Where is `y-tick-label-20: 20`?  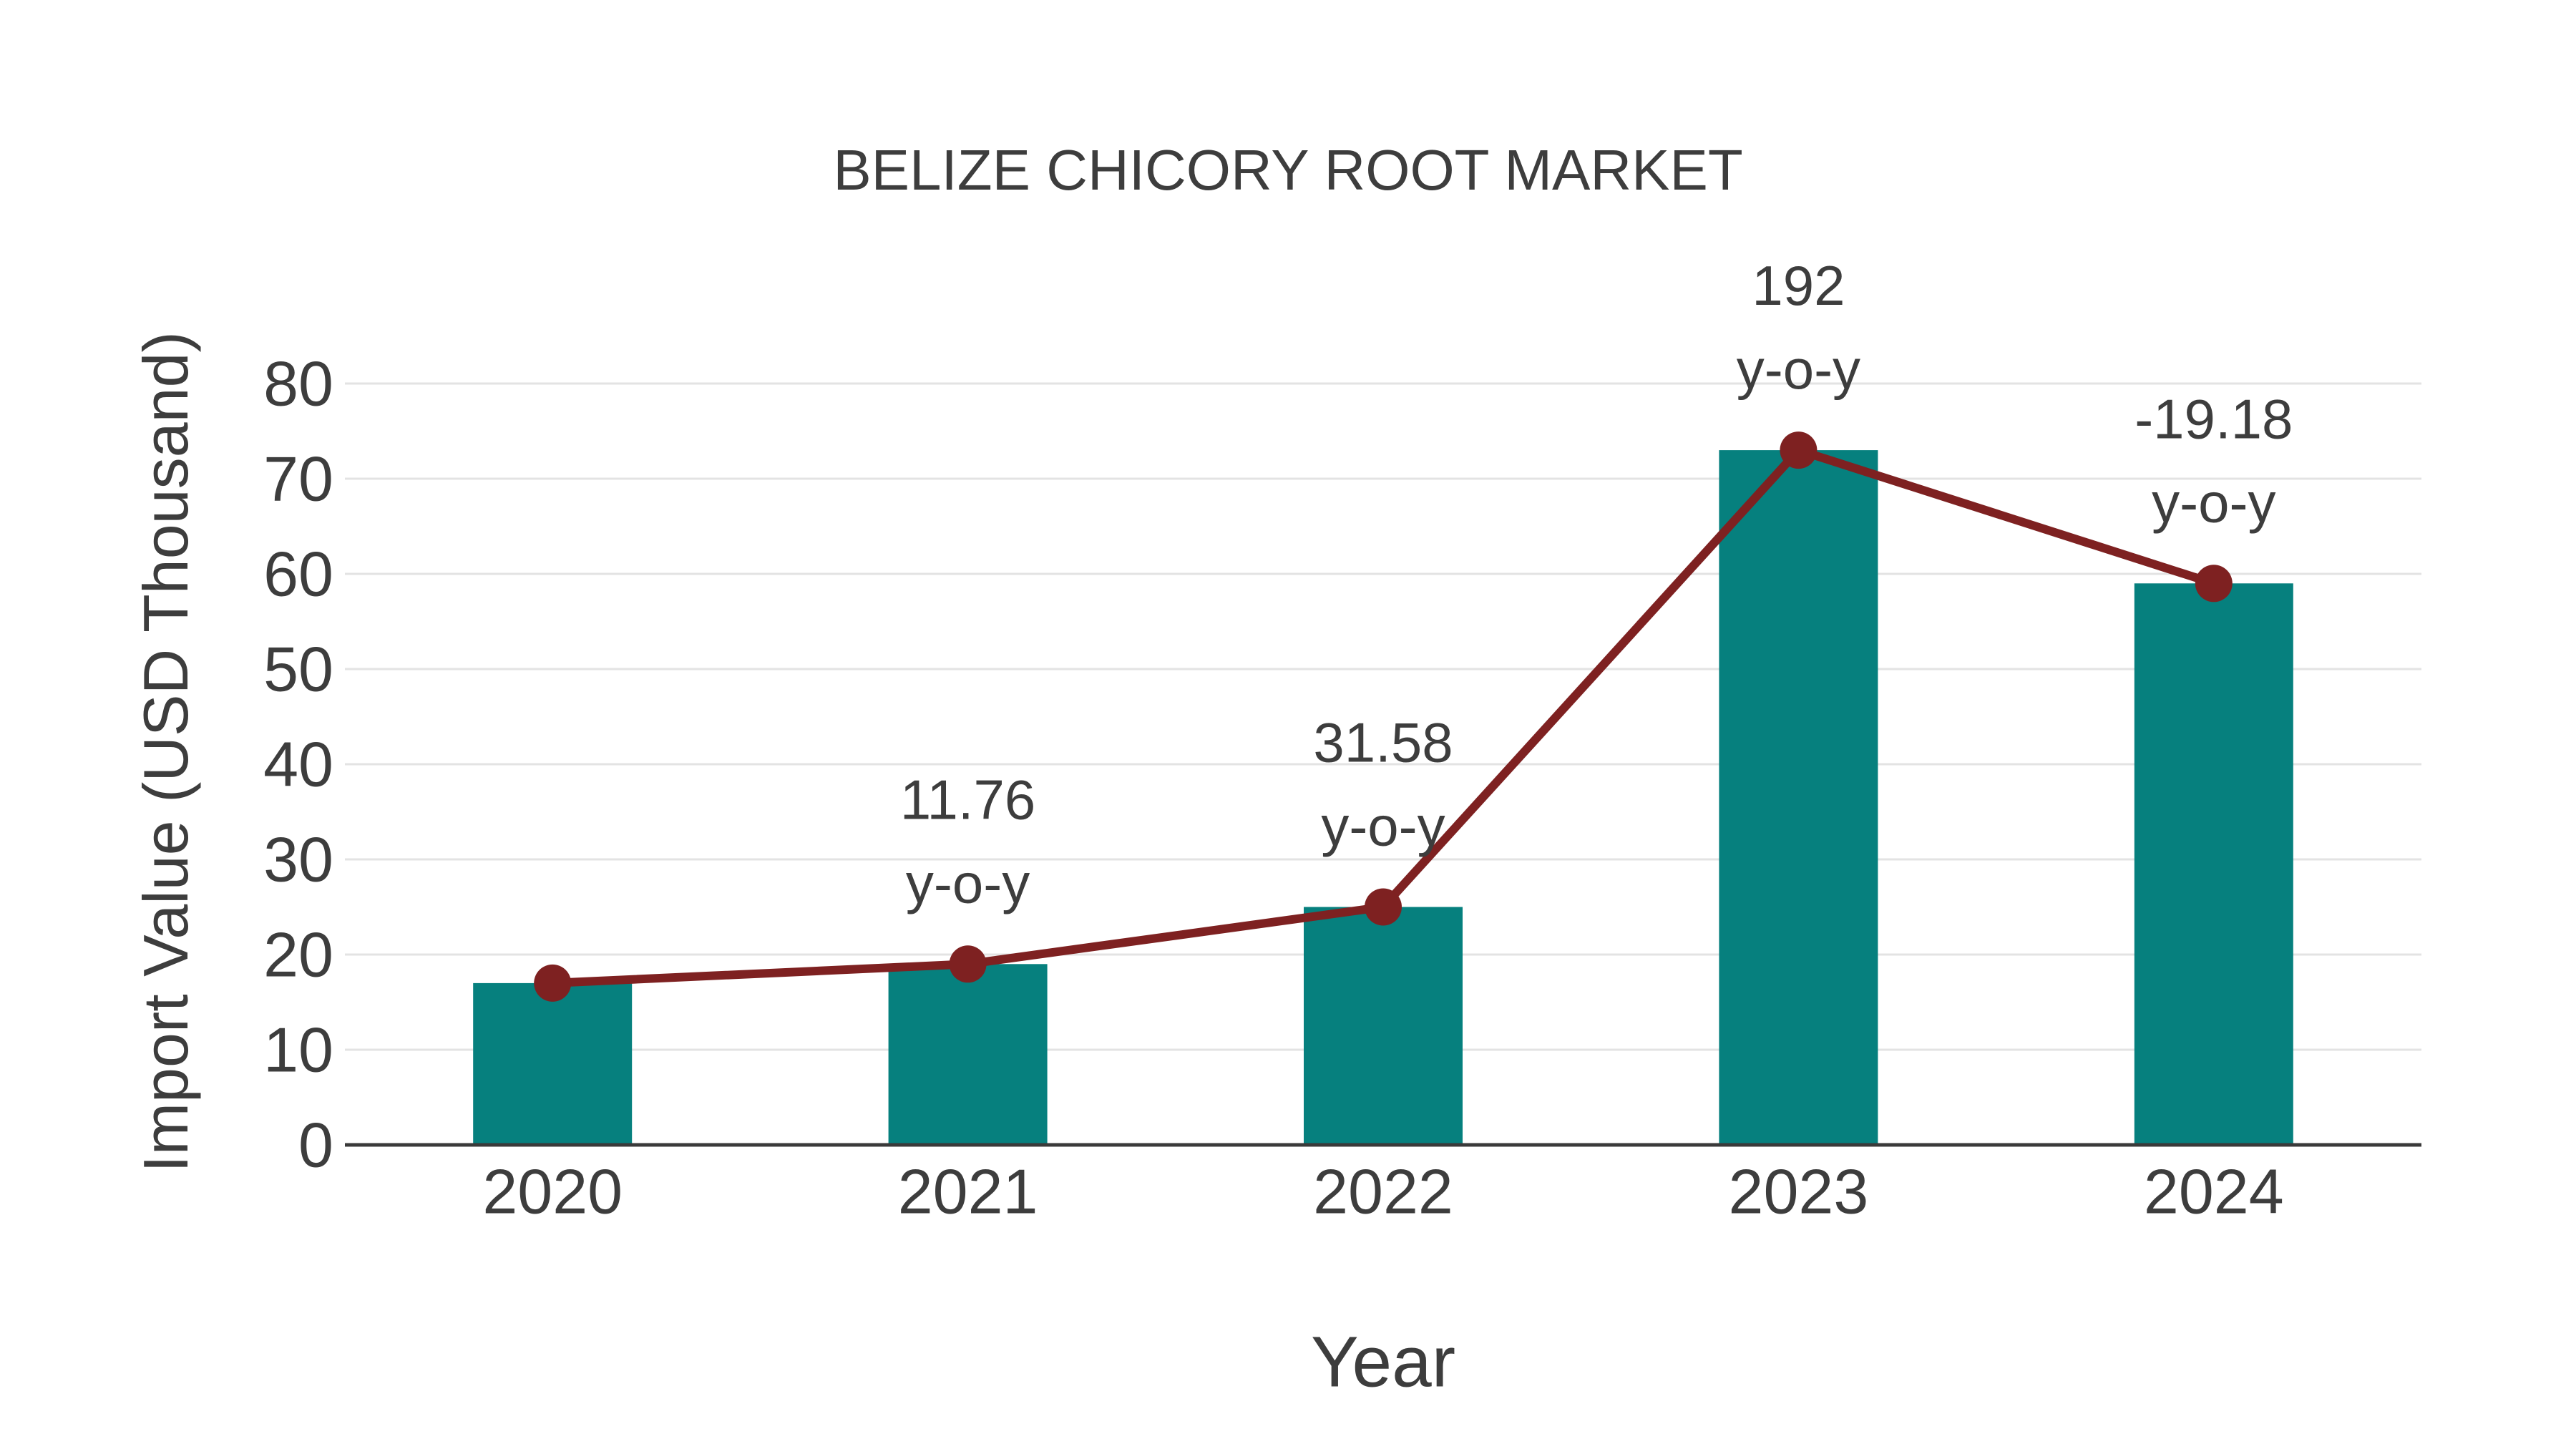 y-tick-label-20: 20 is located at coordinates (298, 954).